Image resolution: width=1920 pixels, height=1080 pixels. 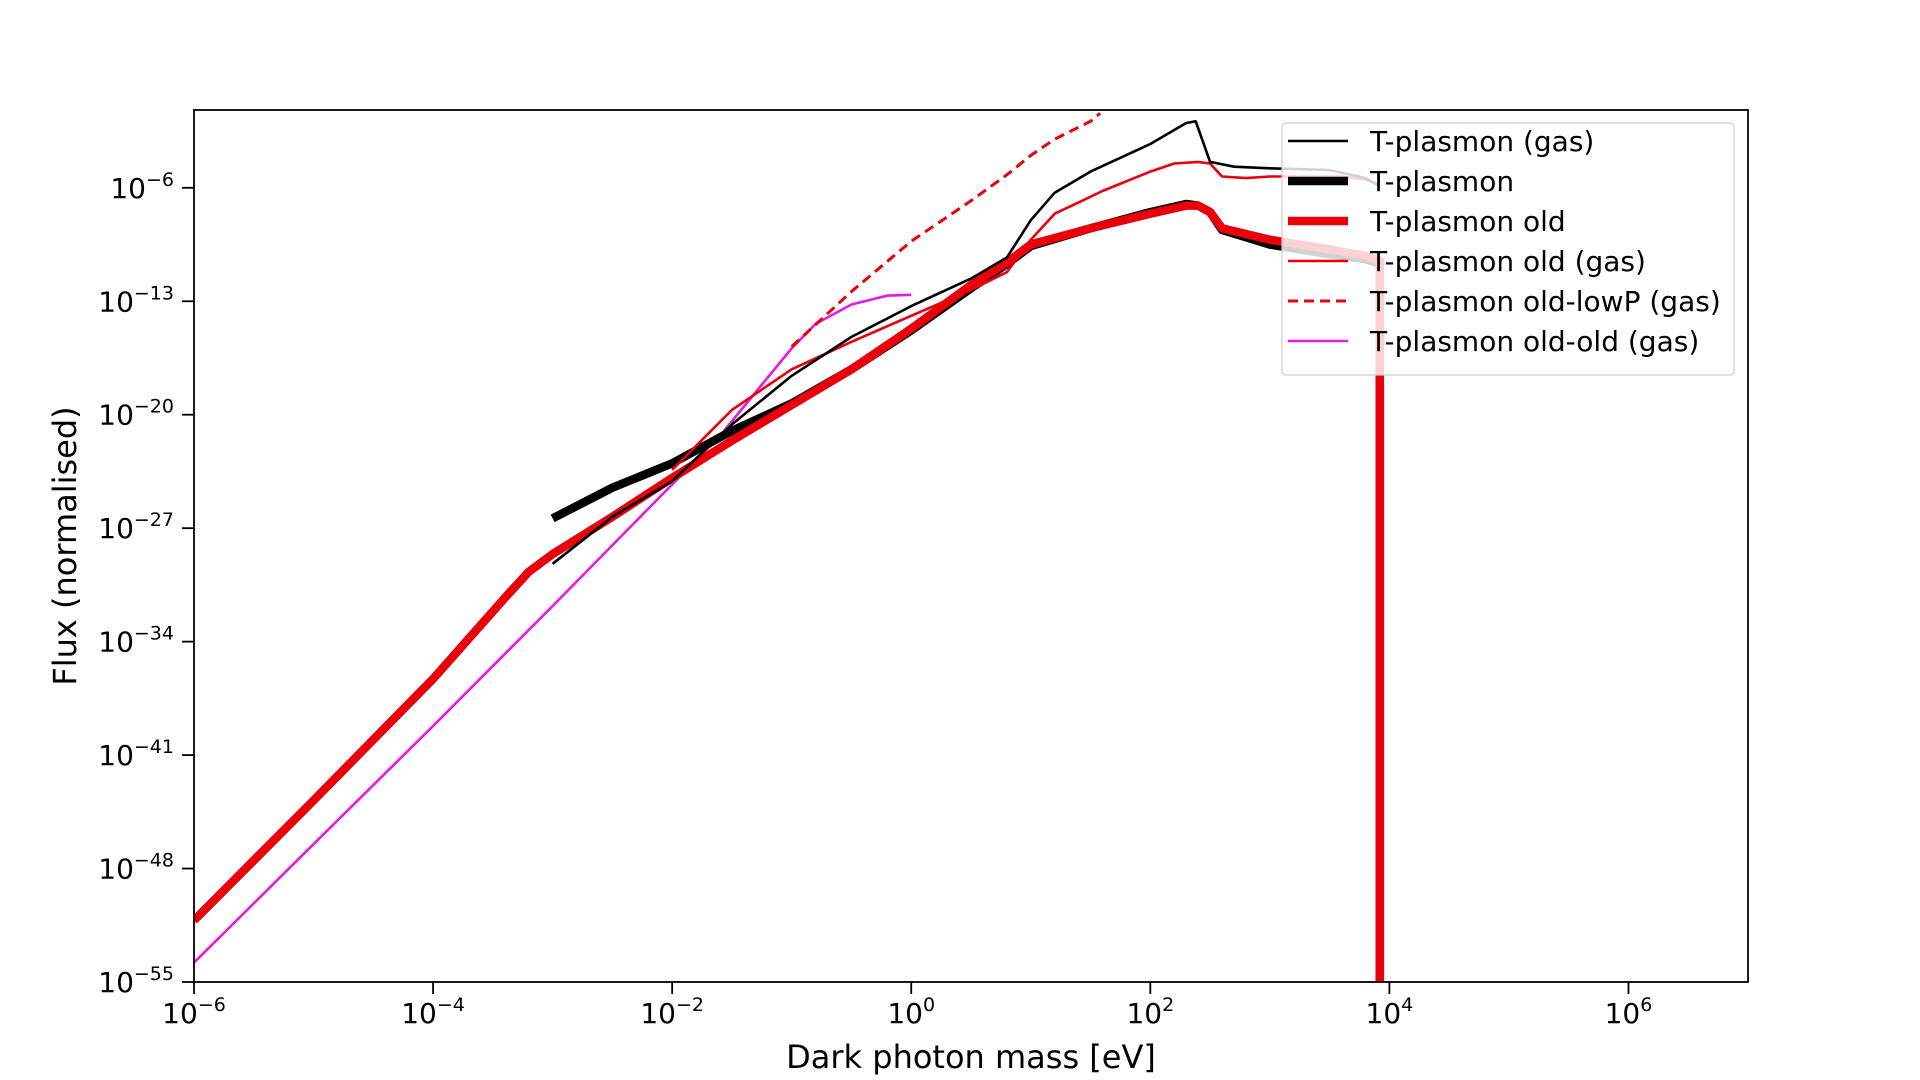 I want to click on legend-label: T-plasmon old (gas), so click(x=1507, y=261).